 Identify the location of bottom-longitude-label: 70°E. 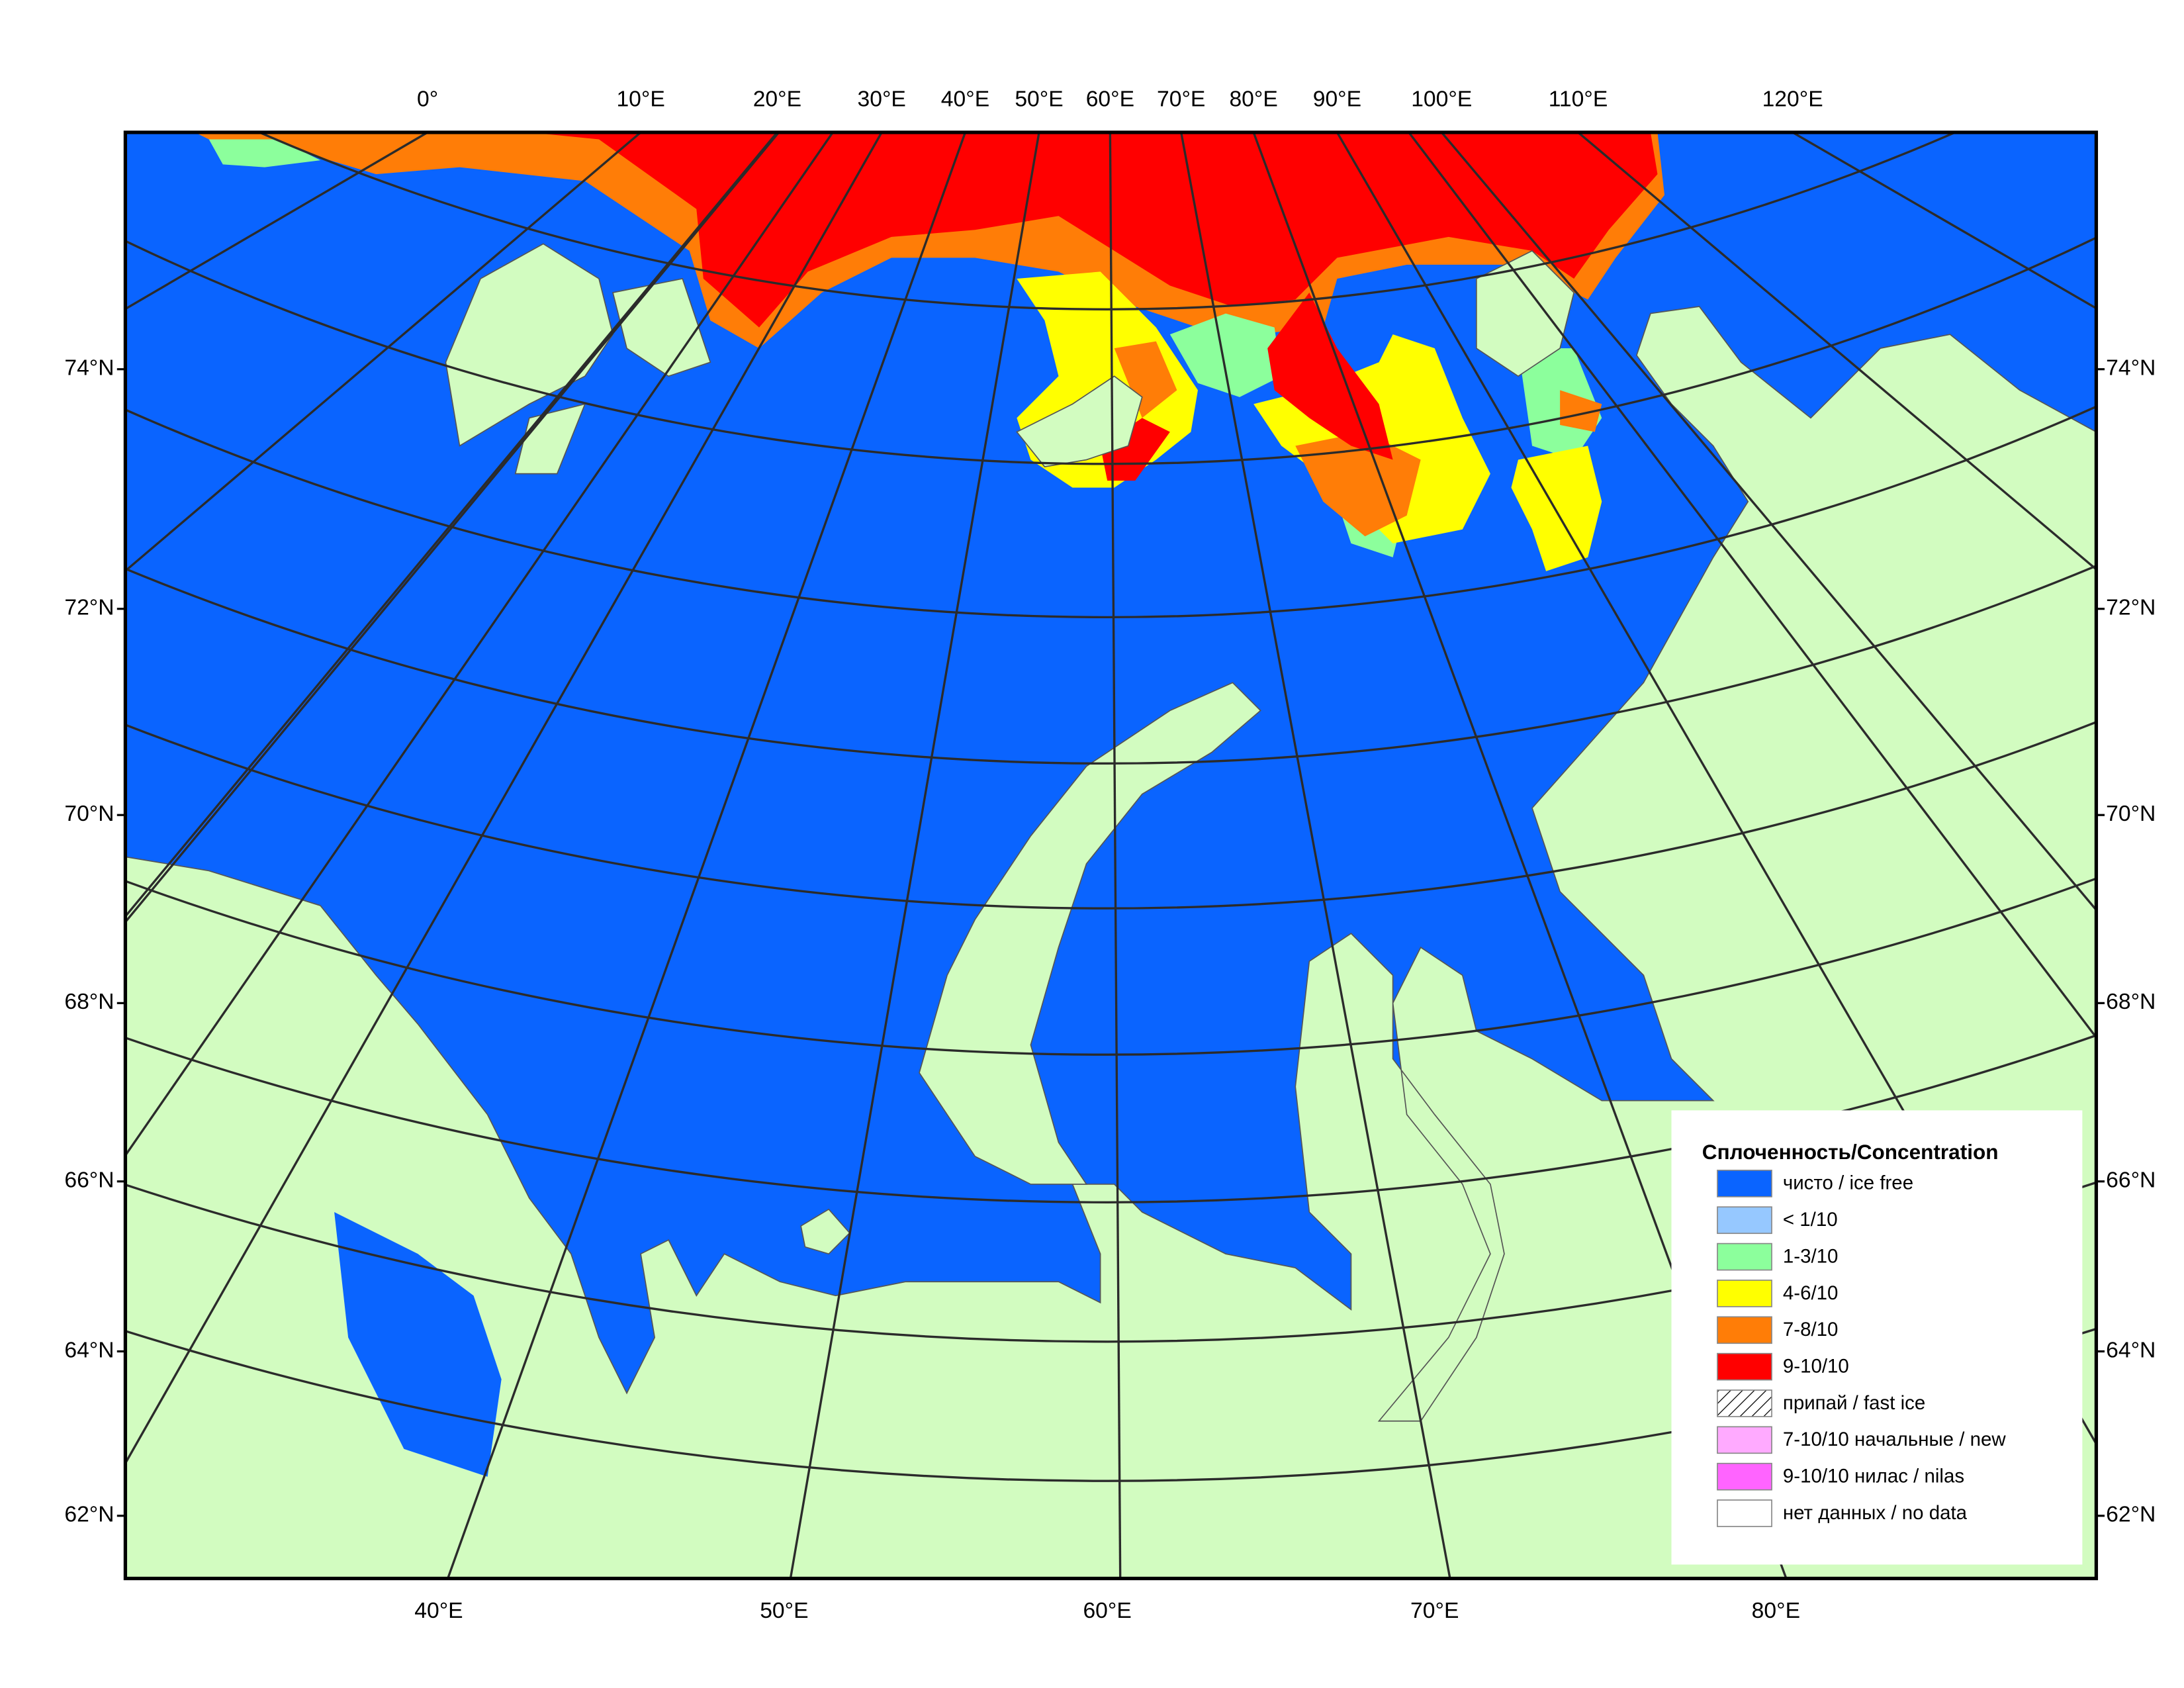
(1434, 1611).